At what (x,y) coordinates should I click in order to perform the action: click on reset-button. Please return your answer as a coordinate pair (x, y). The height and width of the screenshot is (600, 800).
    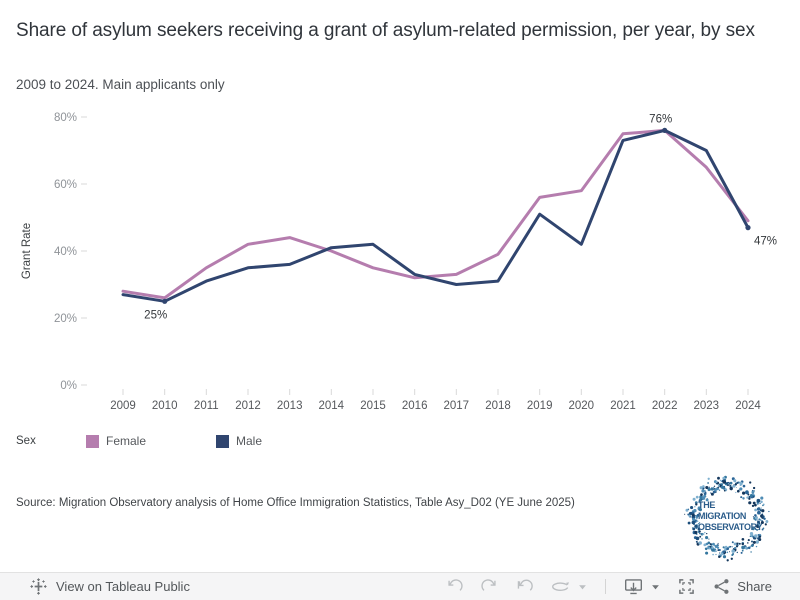
    Looking at the image, I should click on (525, 586).